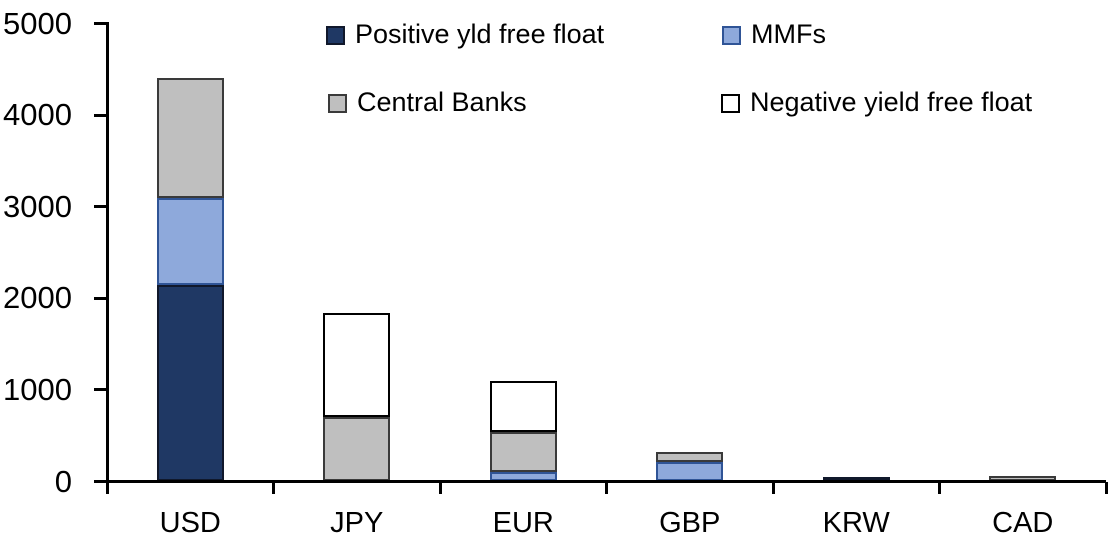 This screenshot has width=1109, height=556. I want to click on y-axis-tick-label: 2000, so click(37, 298).